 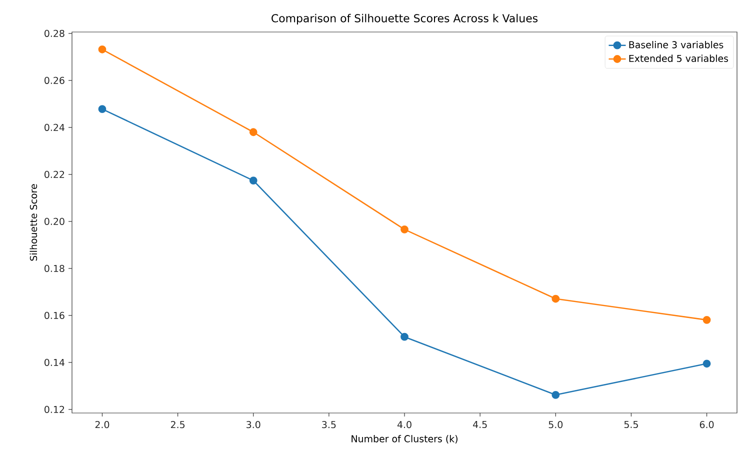 What do you see at coordinates (405, 19) in the screenshot?
I see `chart-title: Comparison of Silhouette Scores Across k Values` at bounding box center [405, 19].